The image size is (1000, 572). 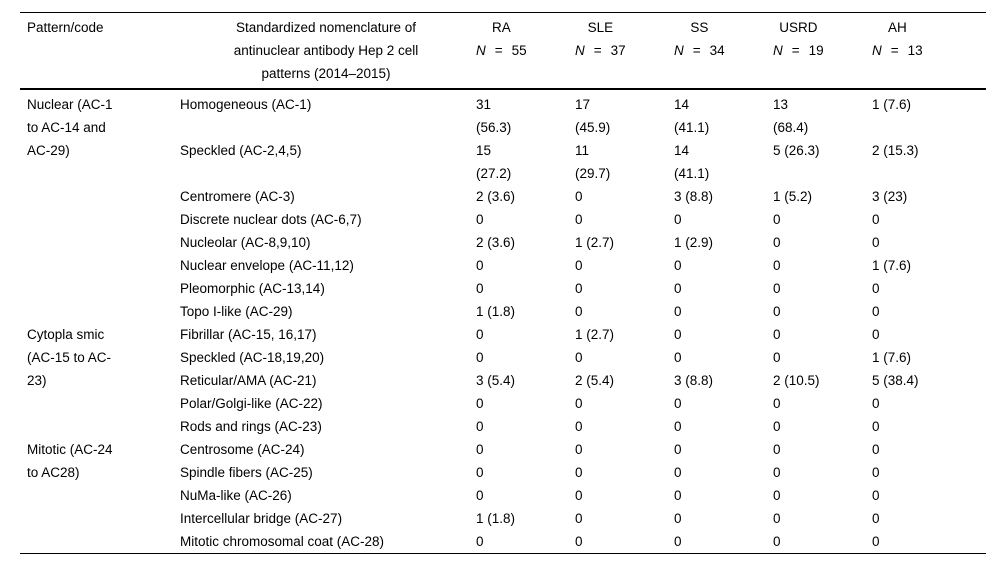 What do you see at coordinates (494, 162) in the screenshot?
I see `value-cell: 15 (27.2)` at bounding box center [494, 162].